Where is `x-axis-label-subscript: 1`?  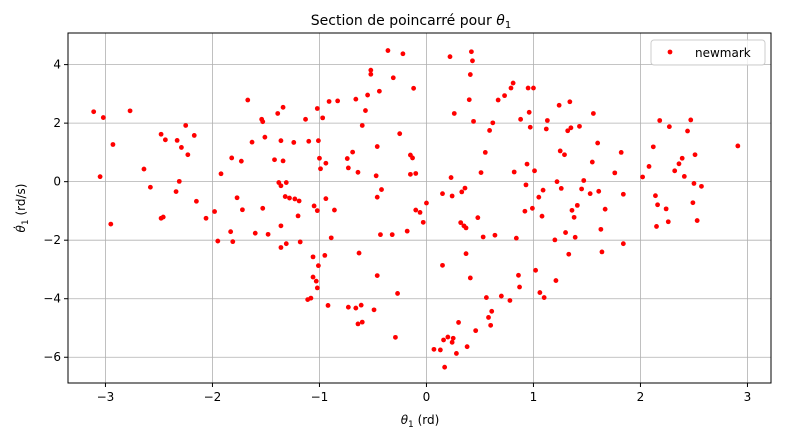 x-axis-label-subscript: 1 is located at coordinates (411, 425).